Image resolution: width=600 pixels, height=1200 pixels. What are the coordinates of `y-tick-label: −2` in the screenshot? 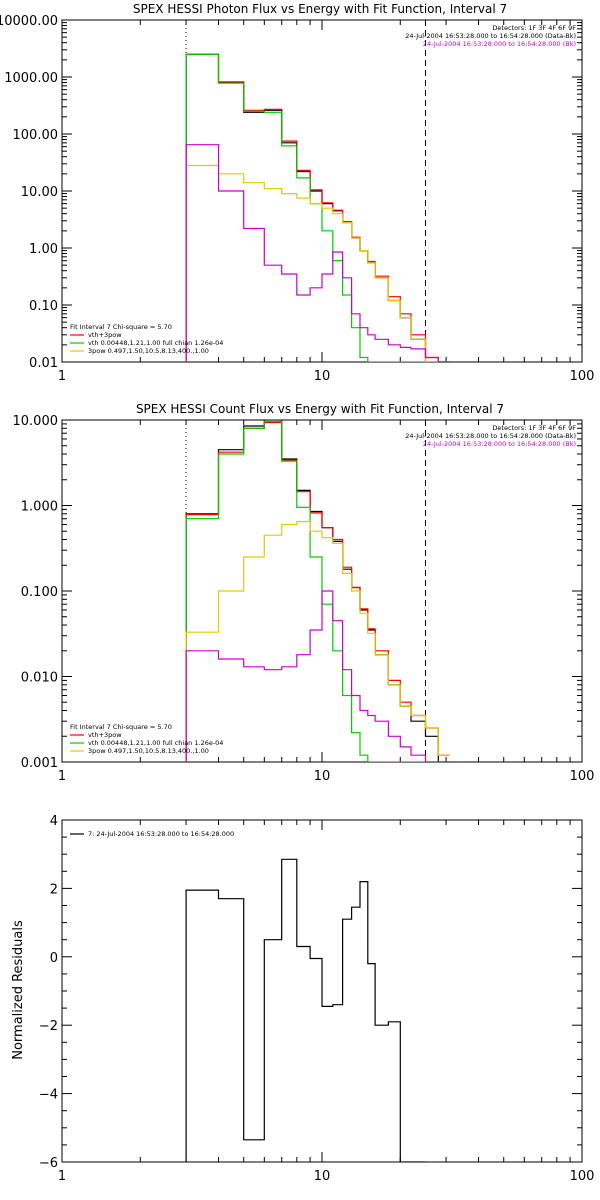 It's located at (48, 1026).